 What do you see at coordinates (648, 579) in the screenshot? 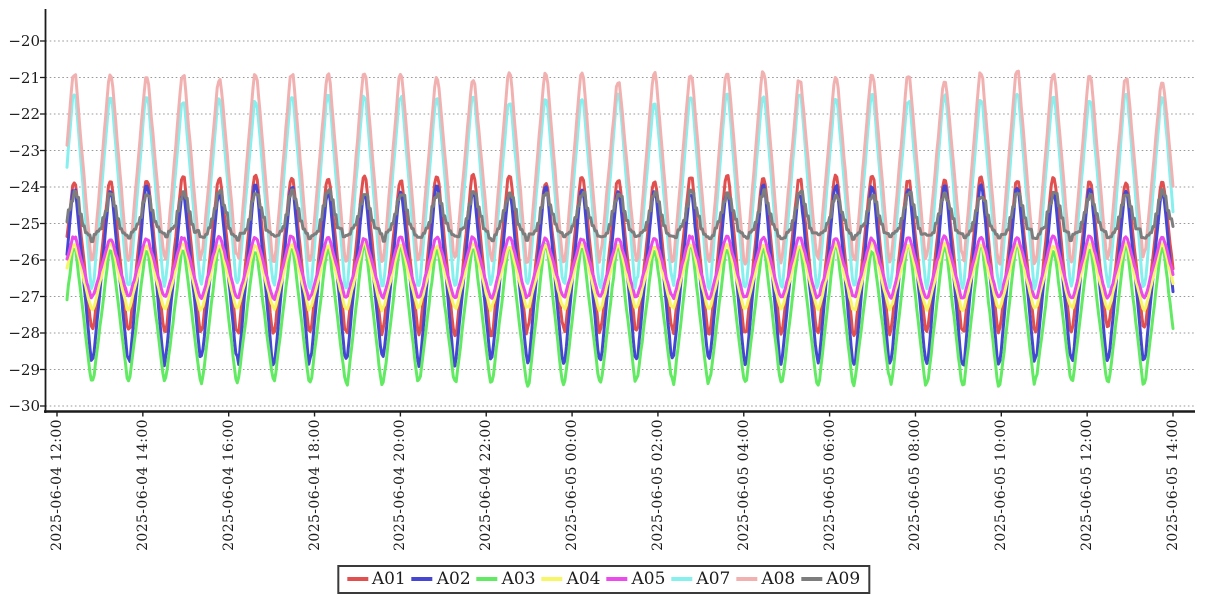
I see `legend-label: A05` at bounding box center [648, 579].